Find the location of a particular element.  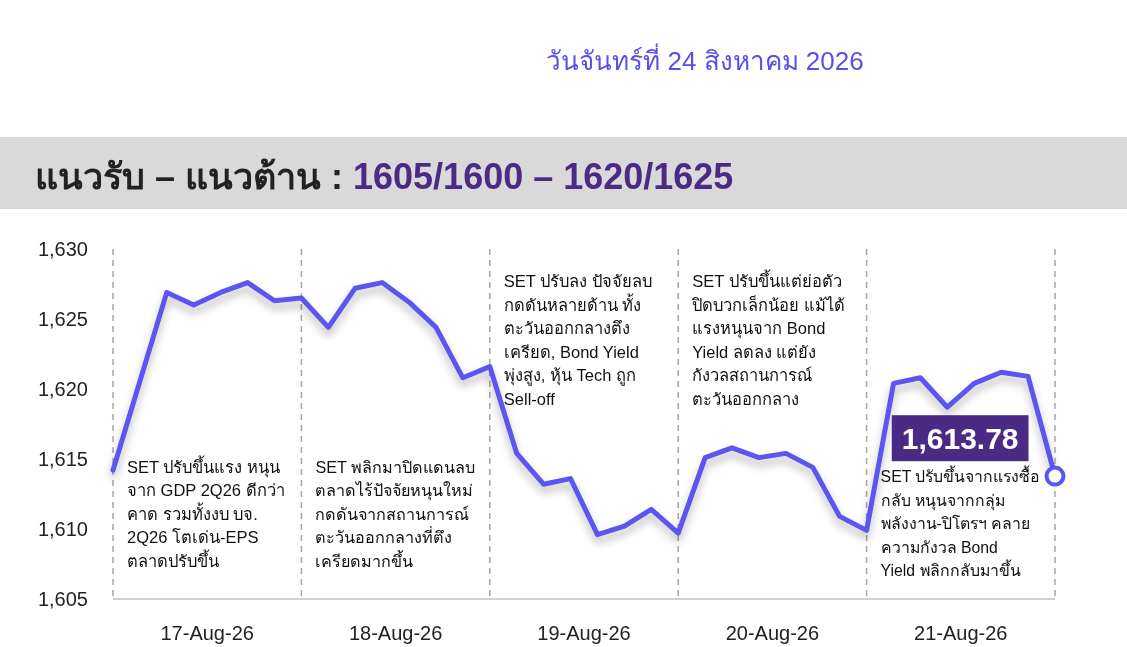

annotation: SET พลิกมาปิดแดนลบ ตลาดไร้ปัจจัยหนุนใหม่ กดดันจากสถานการณ์ ตะวันออกกลางที่ตึง เครียดมากขึ้น is located at coordinates (395, 513).